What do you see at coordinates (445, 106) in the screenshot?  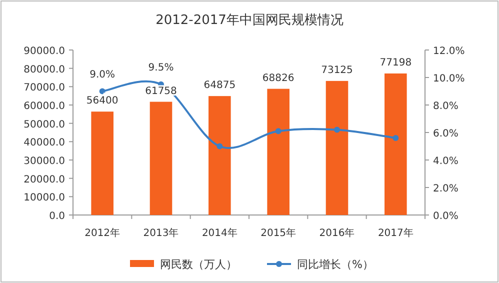 I see `y2-tick-label: 8.0%` at bounding box center [445, 106].